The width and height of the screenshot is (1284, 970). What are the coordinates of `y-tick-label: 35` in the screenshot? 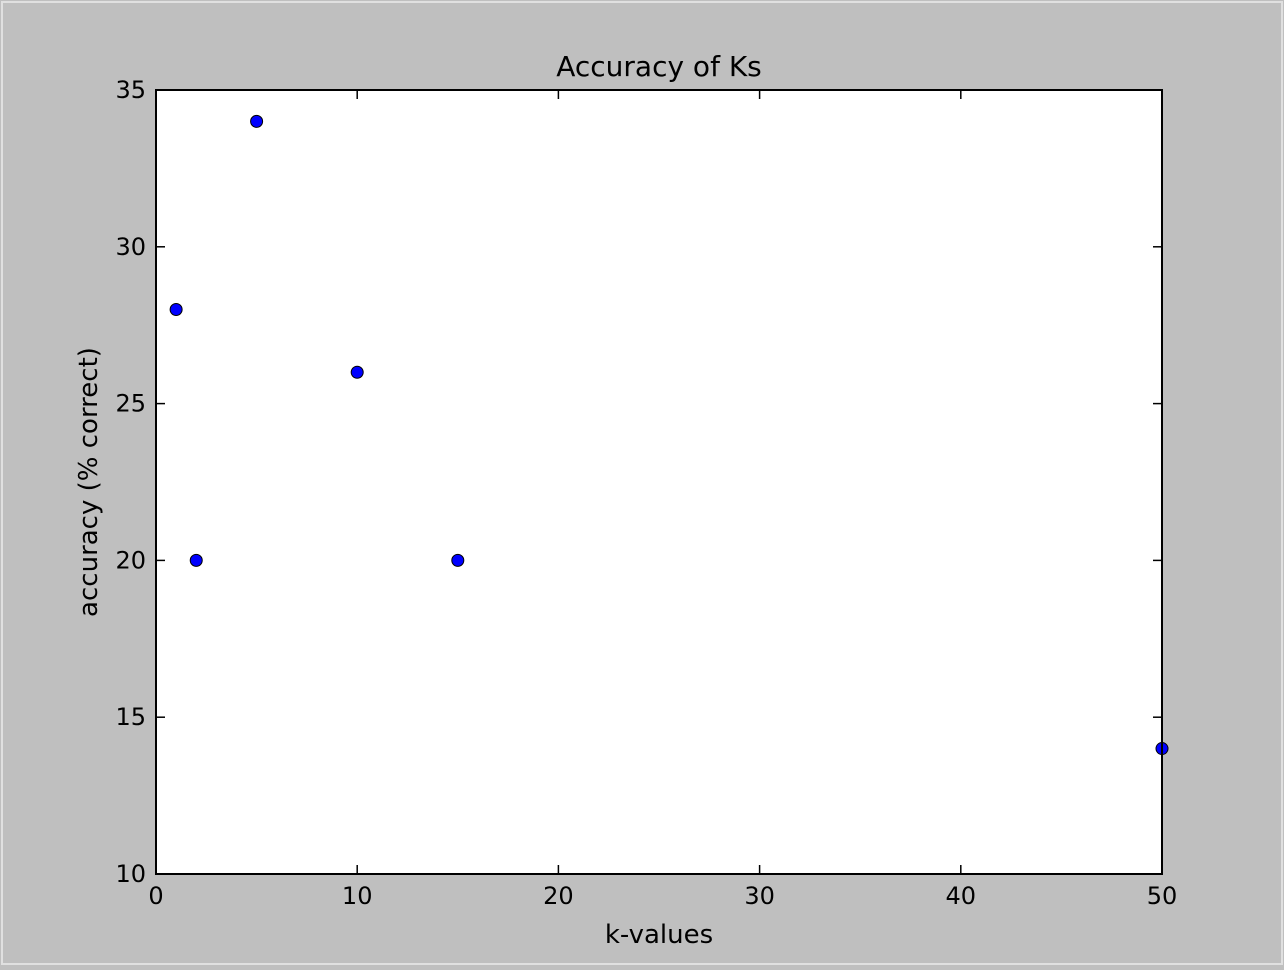 It's located at (130, 90).